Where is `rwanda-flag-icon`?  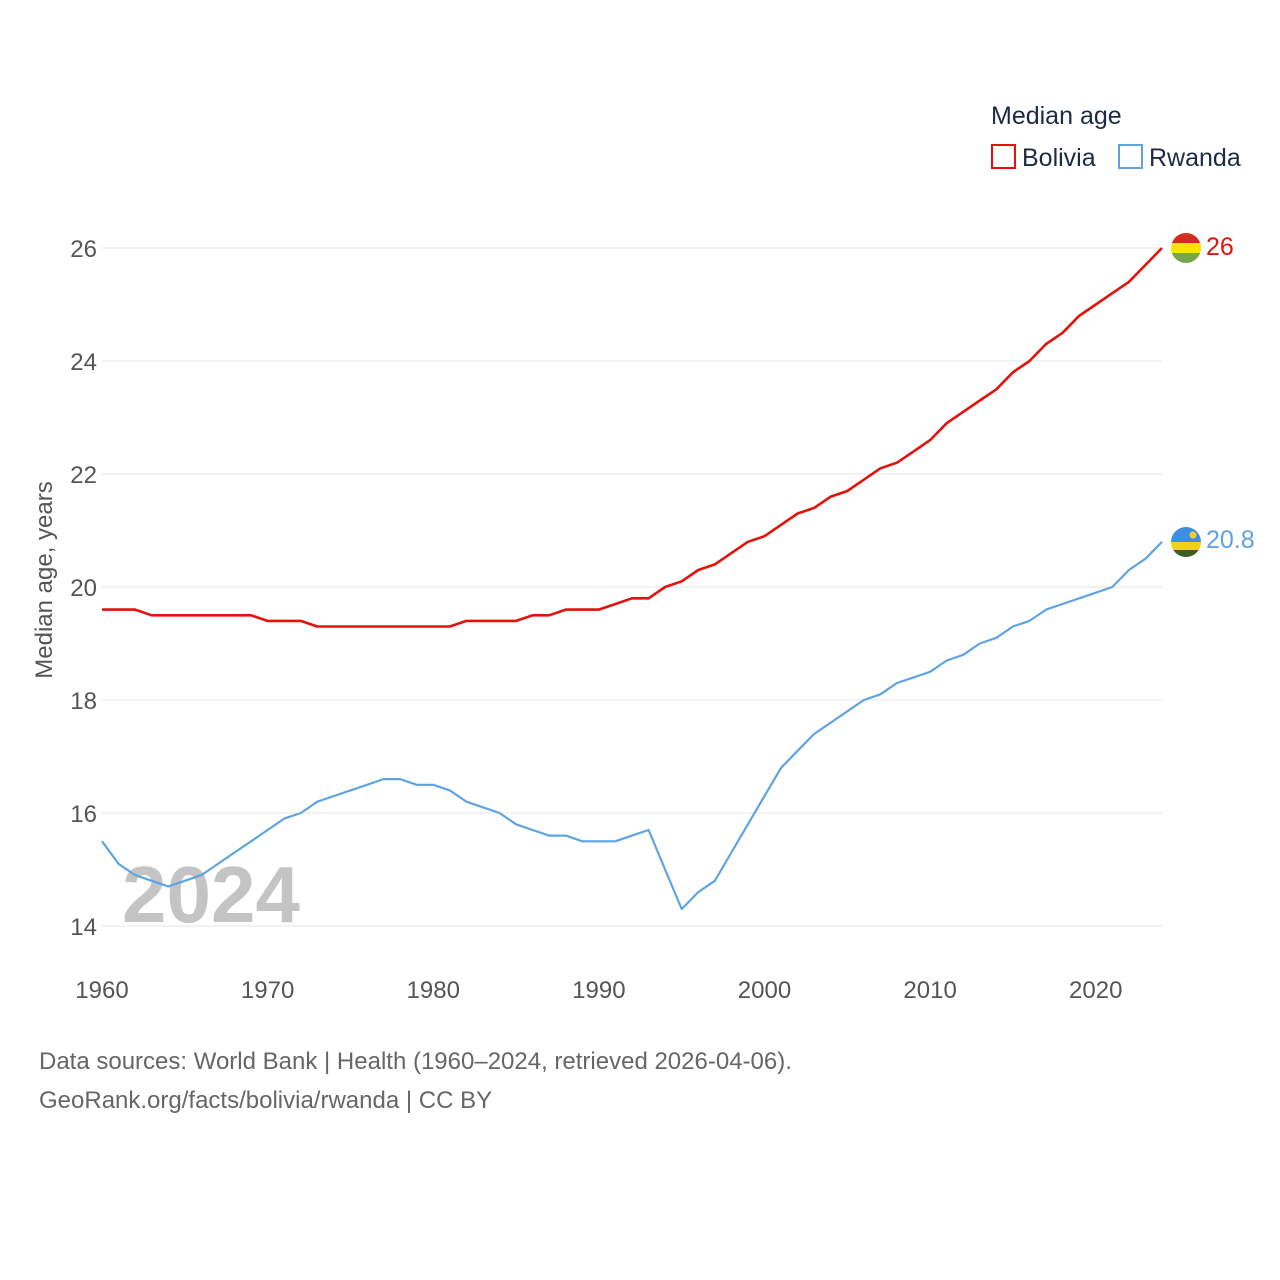 rwanda-flag-icon is located at coordinates (1186, 542).